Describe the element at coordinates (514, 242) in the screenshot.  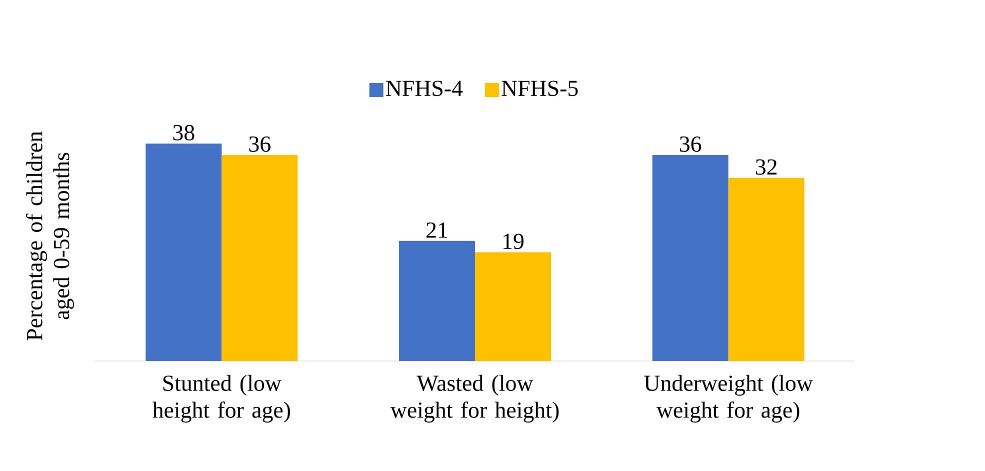
I see `data-label: 19` at that location.